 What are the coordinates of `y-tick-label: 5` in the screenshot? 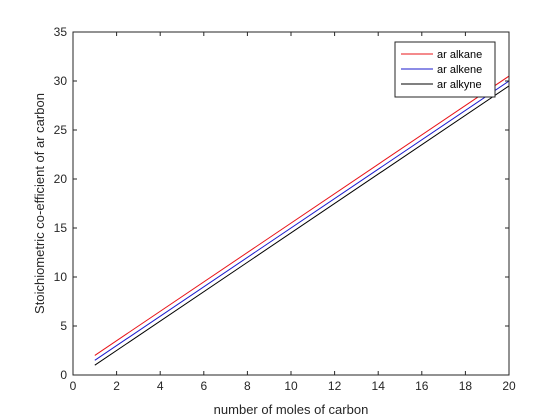 It's located at (63, 326).